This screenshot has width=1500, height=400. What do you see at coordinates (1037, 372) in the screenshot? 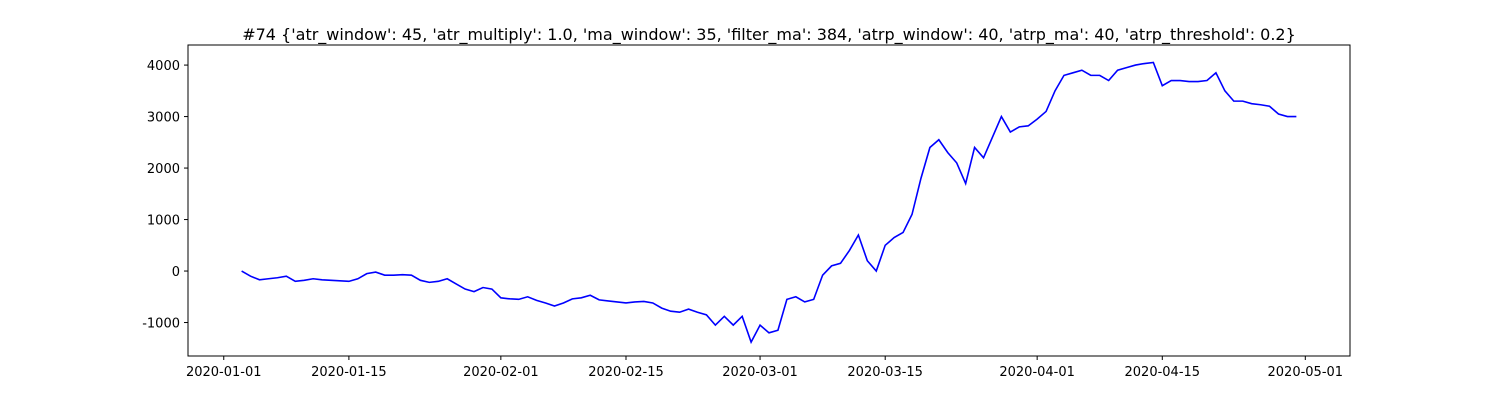
I see `x-tick-label: 2020-04-01` at bounding box center [1037, 372].